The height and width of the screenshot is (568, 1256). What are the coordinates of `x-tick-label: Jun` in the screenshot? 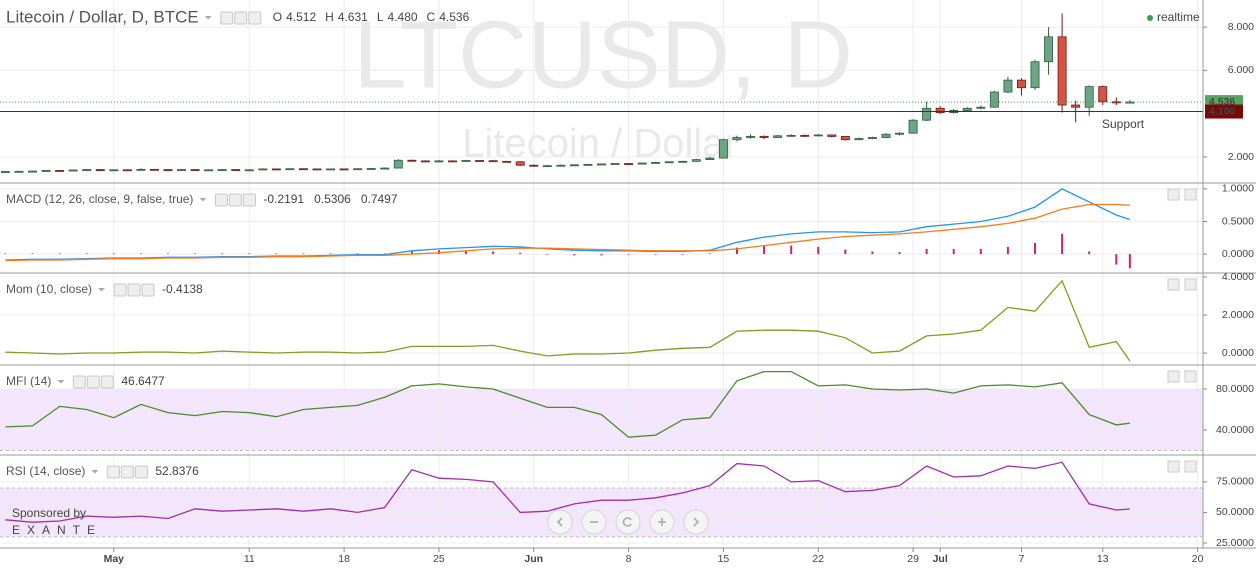 It's located at (533, 559).